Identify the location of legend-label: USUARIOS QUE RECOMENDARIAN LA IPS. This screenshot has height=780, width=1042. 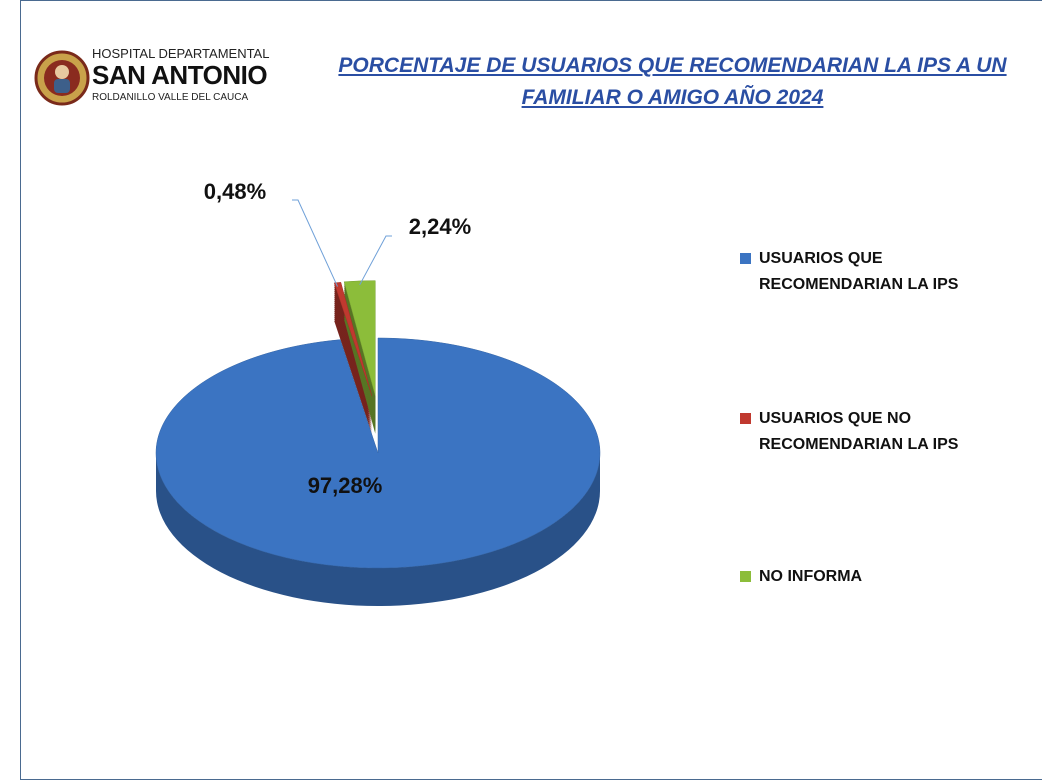
(859, 271).